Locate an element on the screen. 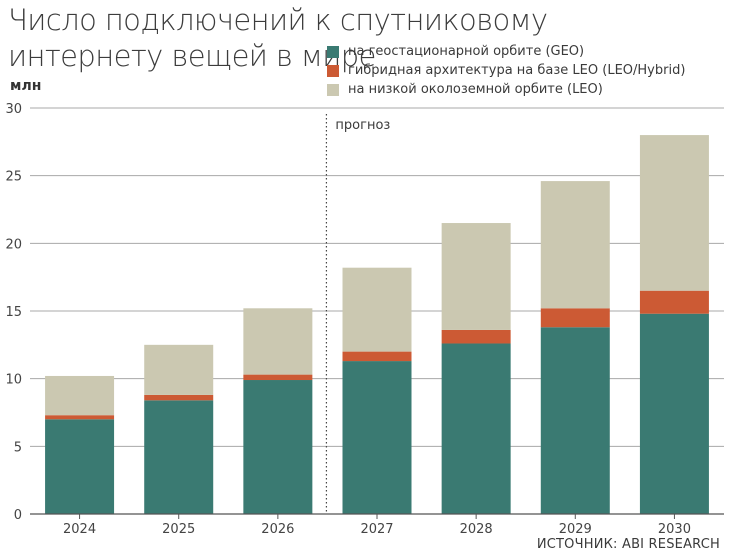 This screenshot has width=731, height=558. y-axis-unit-label: млн is located at coordinates (26, 86).